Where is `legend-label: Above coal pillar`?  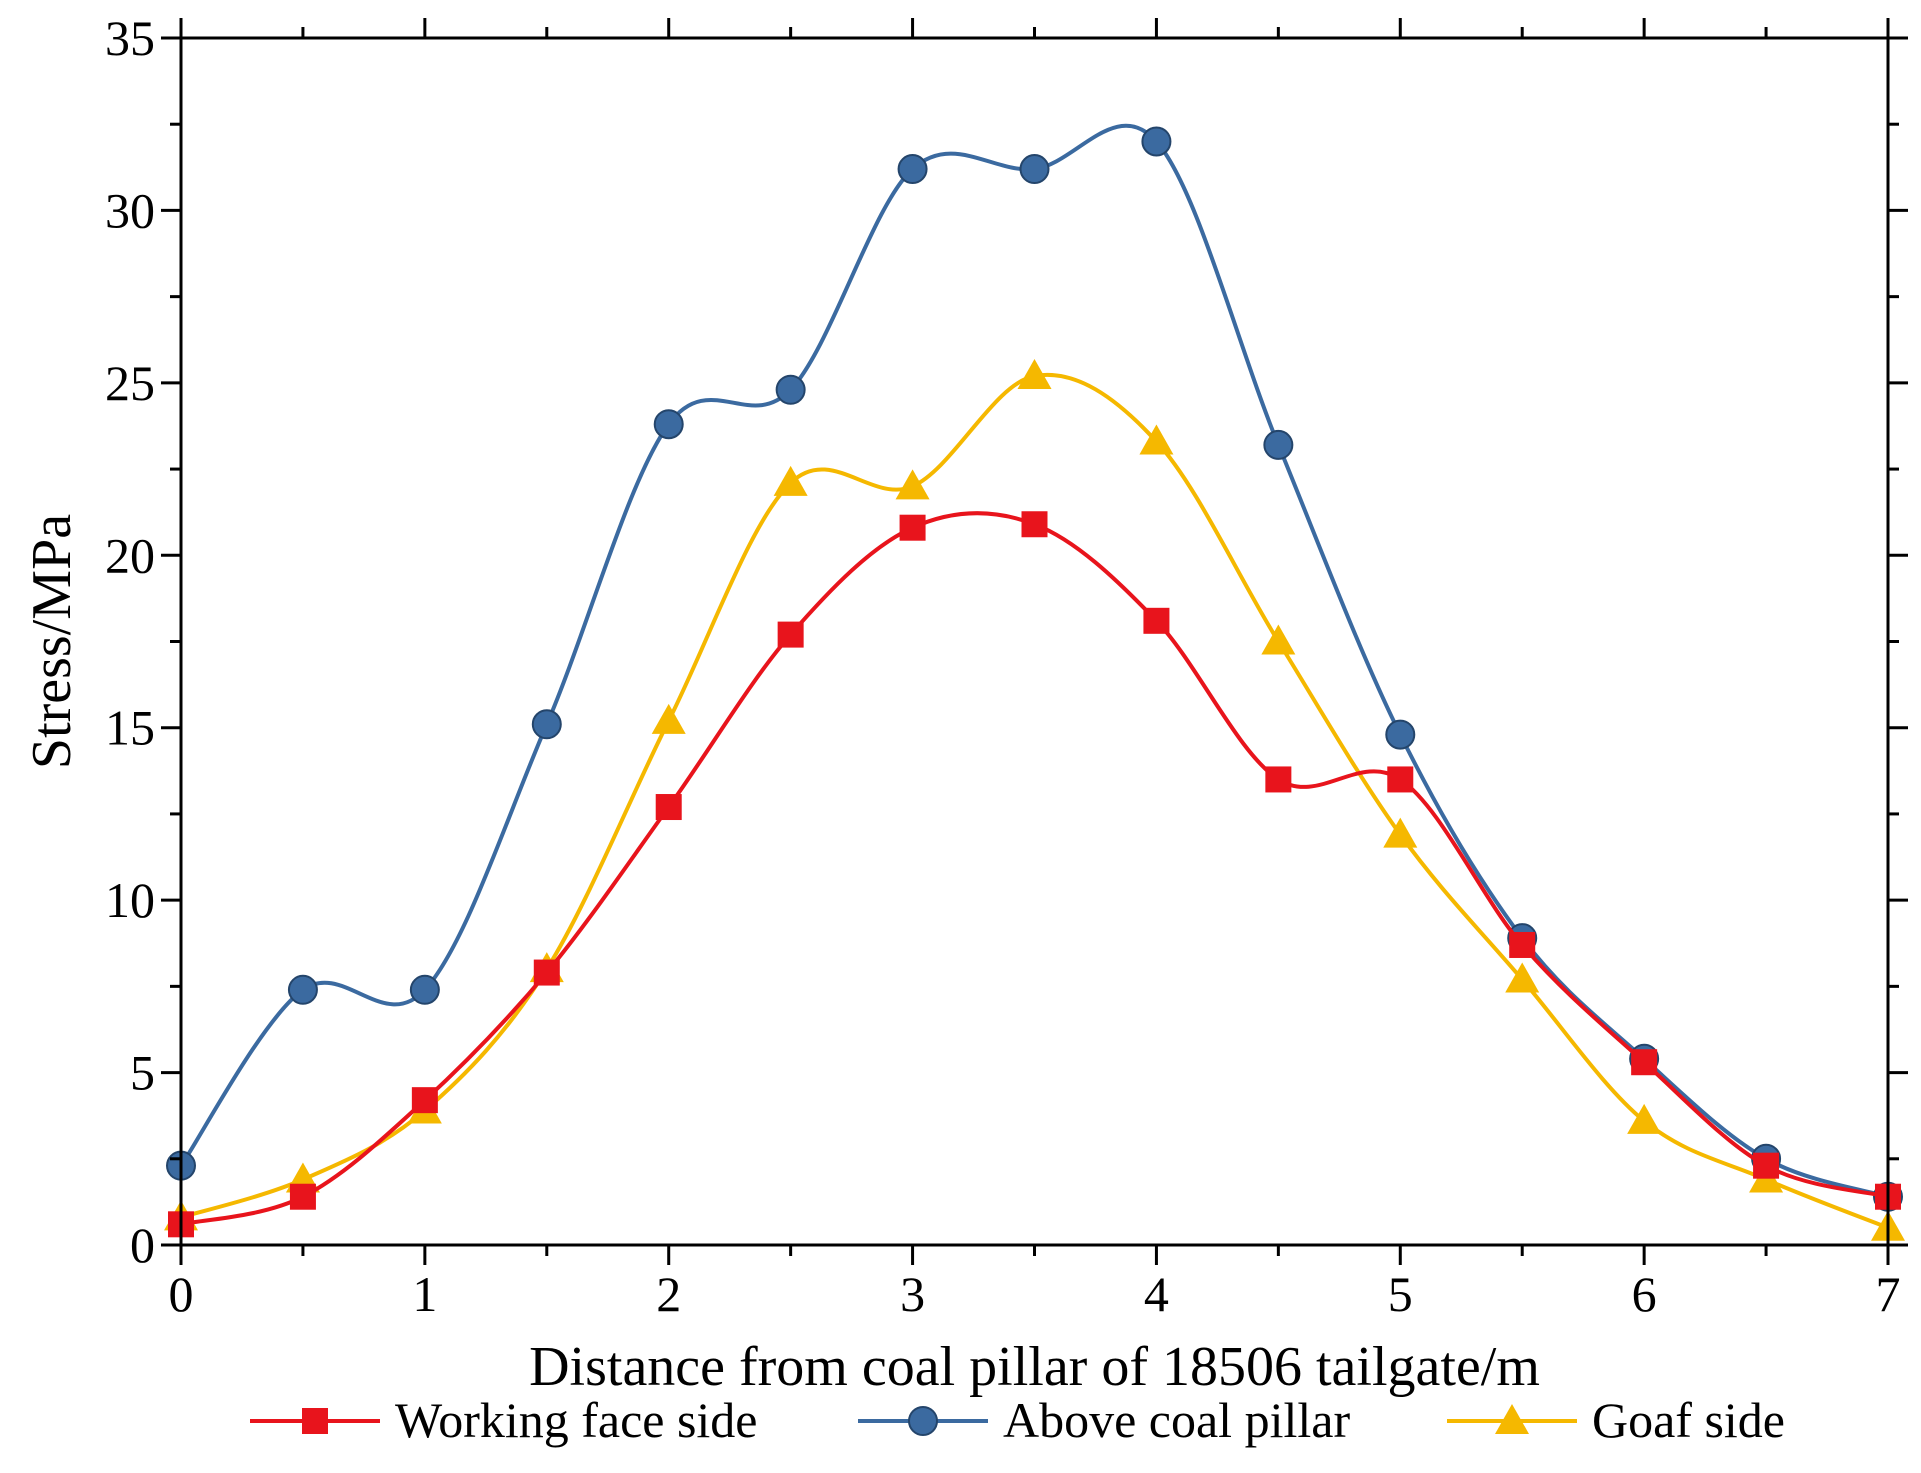 legend-label: Above coal pillar is located at coordinates (1176, 1420).